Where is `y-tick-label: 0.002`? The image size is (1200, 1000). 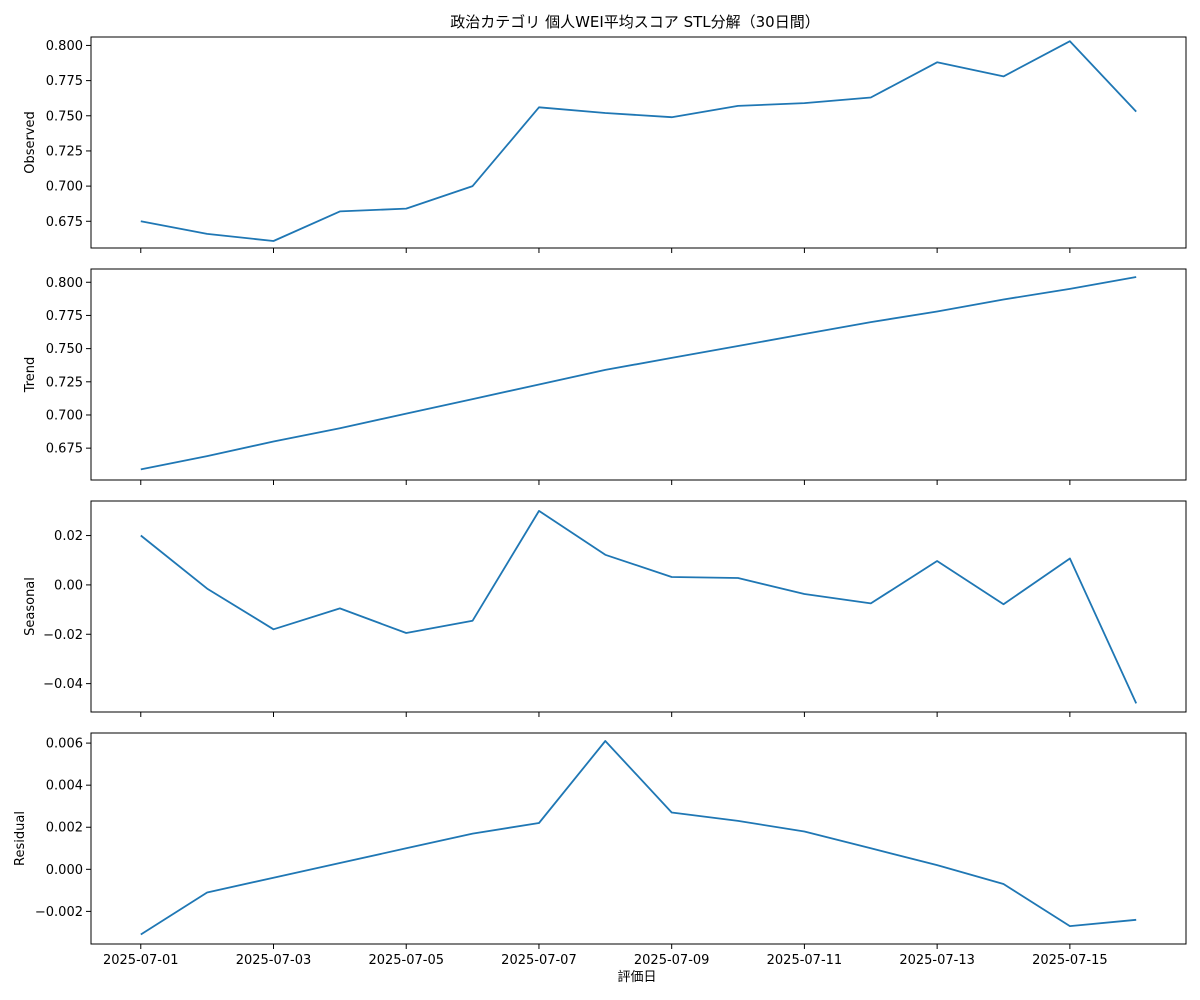
y-tick-label: 0.002 is located at coordinates (64, 828).